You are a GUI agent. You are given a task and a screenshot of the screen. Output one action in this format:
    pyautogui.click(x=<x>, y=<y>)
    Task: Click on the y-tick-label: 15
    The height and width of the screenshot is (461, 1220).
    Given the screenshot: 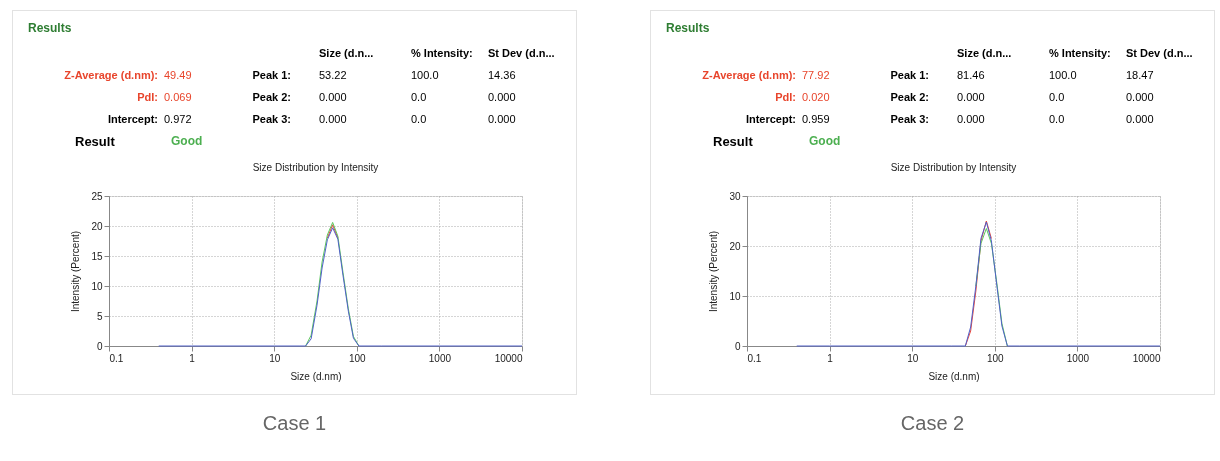 What is the action you would take?
    pyautogui.click(x=97, y=256)
    